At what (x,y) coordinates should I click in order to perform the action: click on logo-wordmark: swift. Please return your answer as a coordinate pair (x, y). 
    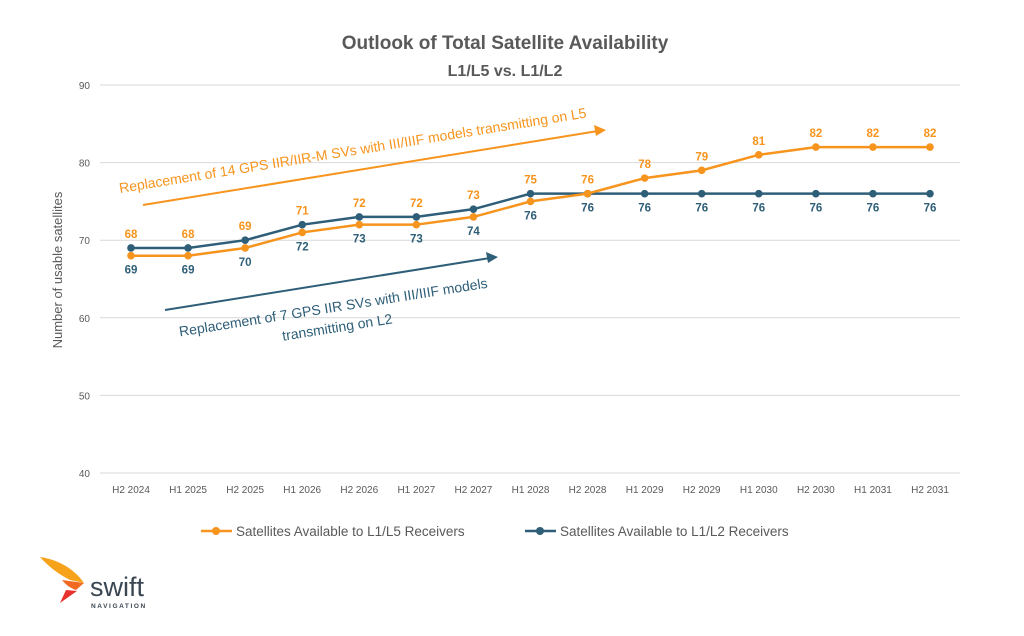
    Looking at the image, I should click on (117, 587).